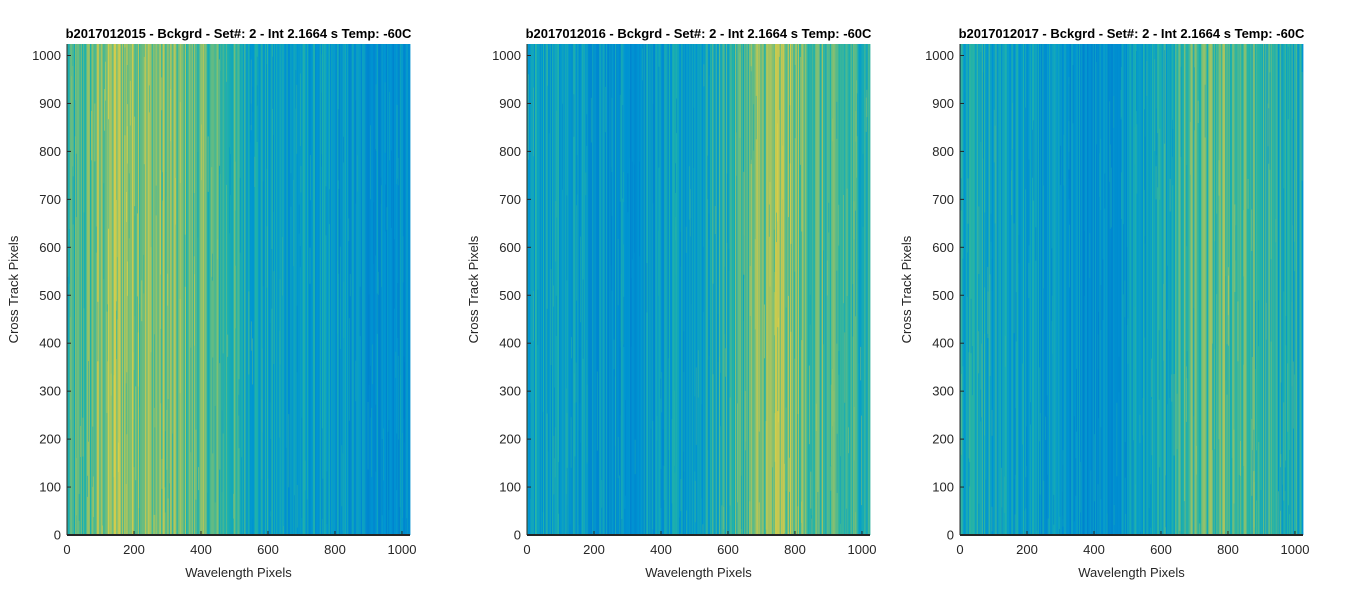  I want to click on x-tick-label: 200, so click(1027, 549).